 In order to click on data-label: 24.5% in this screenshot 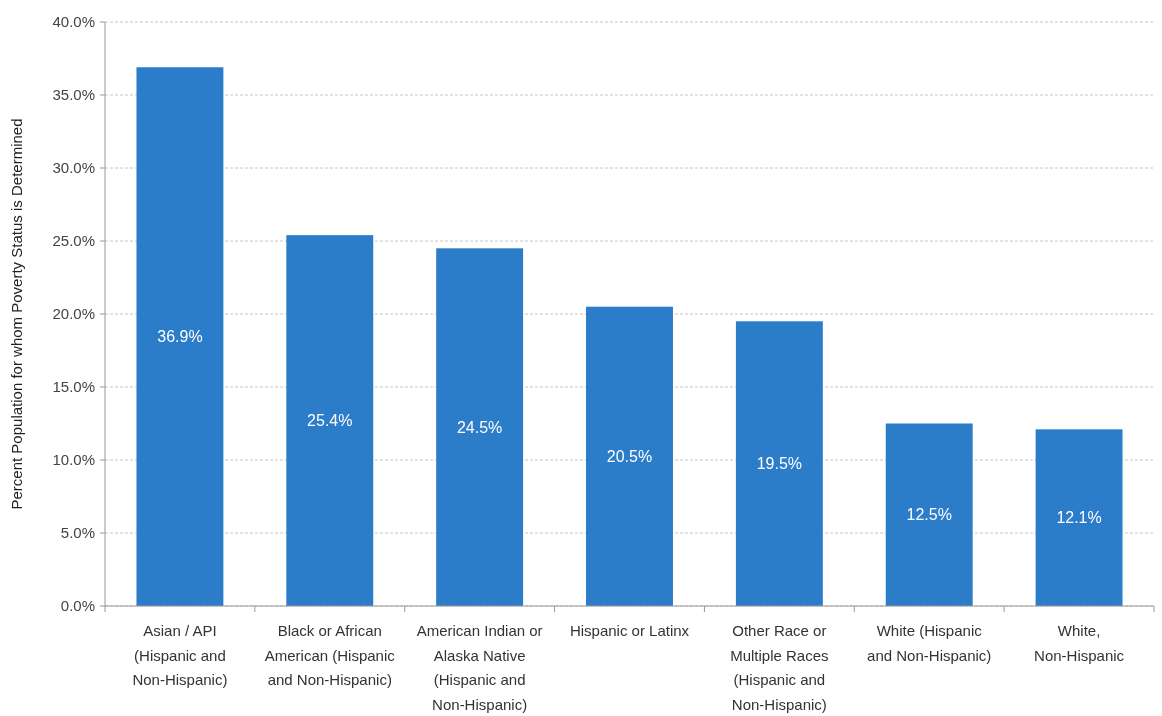, I will do `click(479, 427)`.